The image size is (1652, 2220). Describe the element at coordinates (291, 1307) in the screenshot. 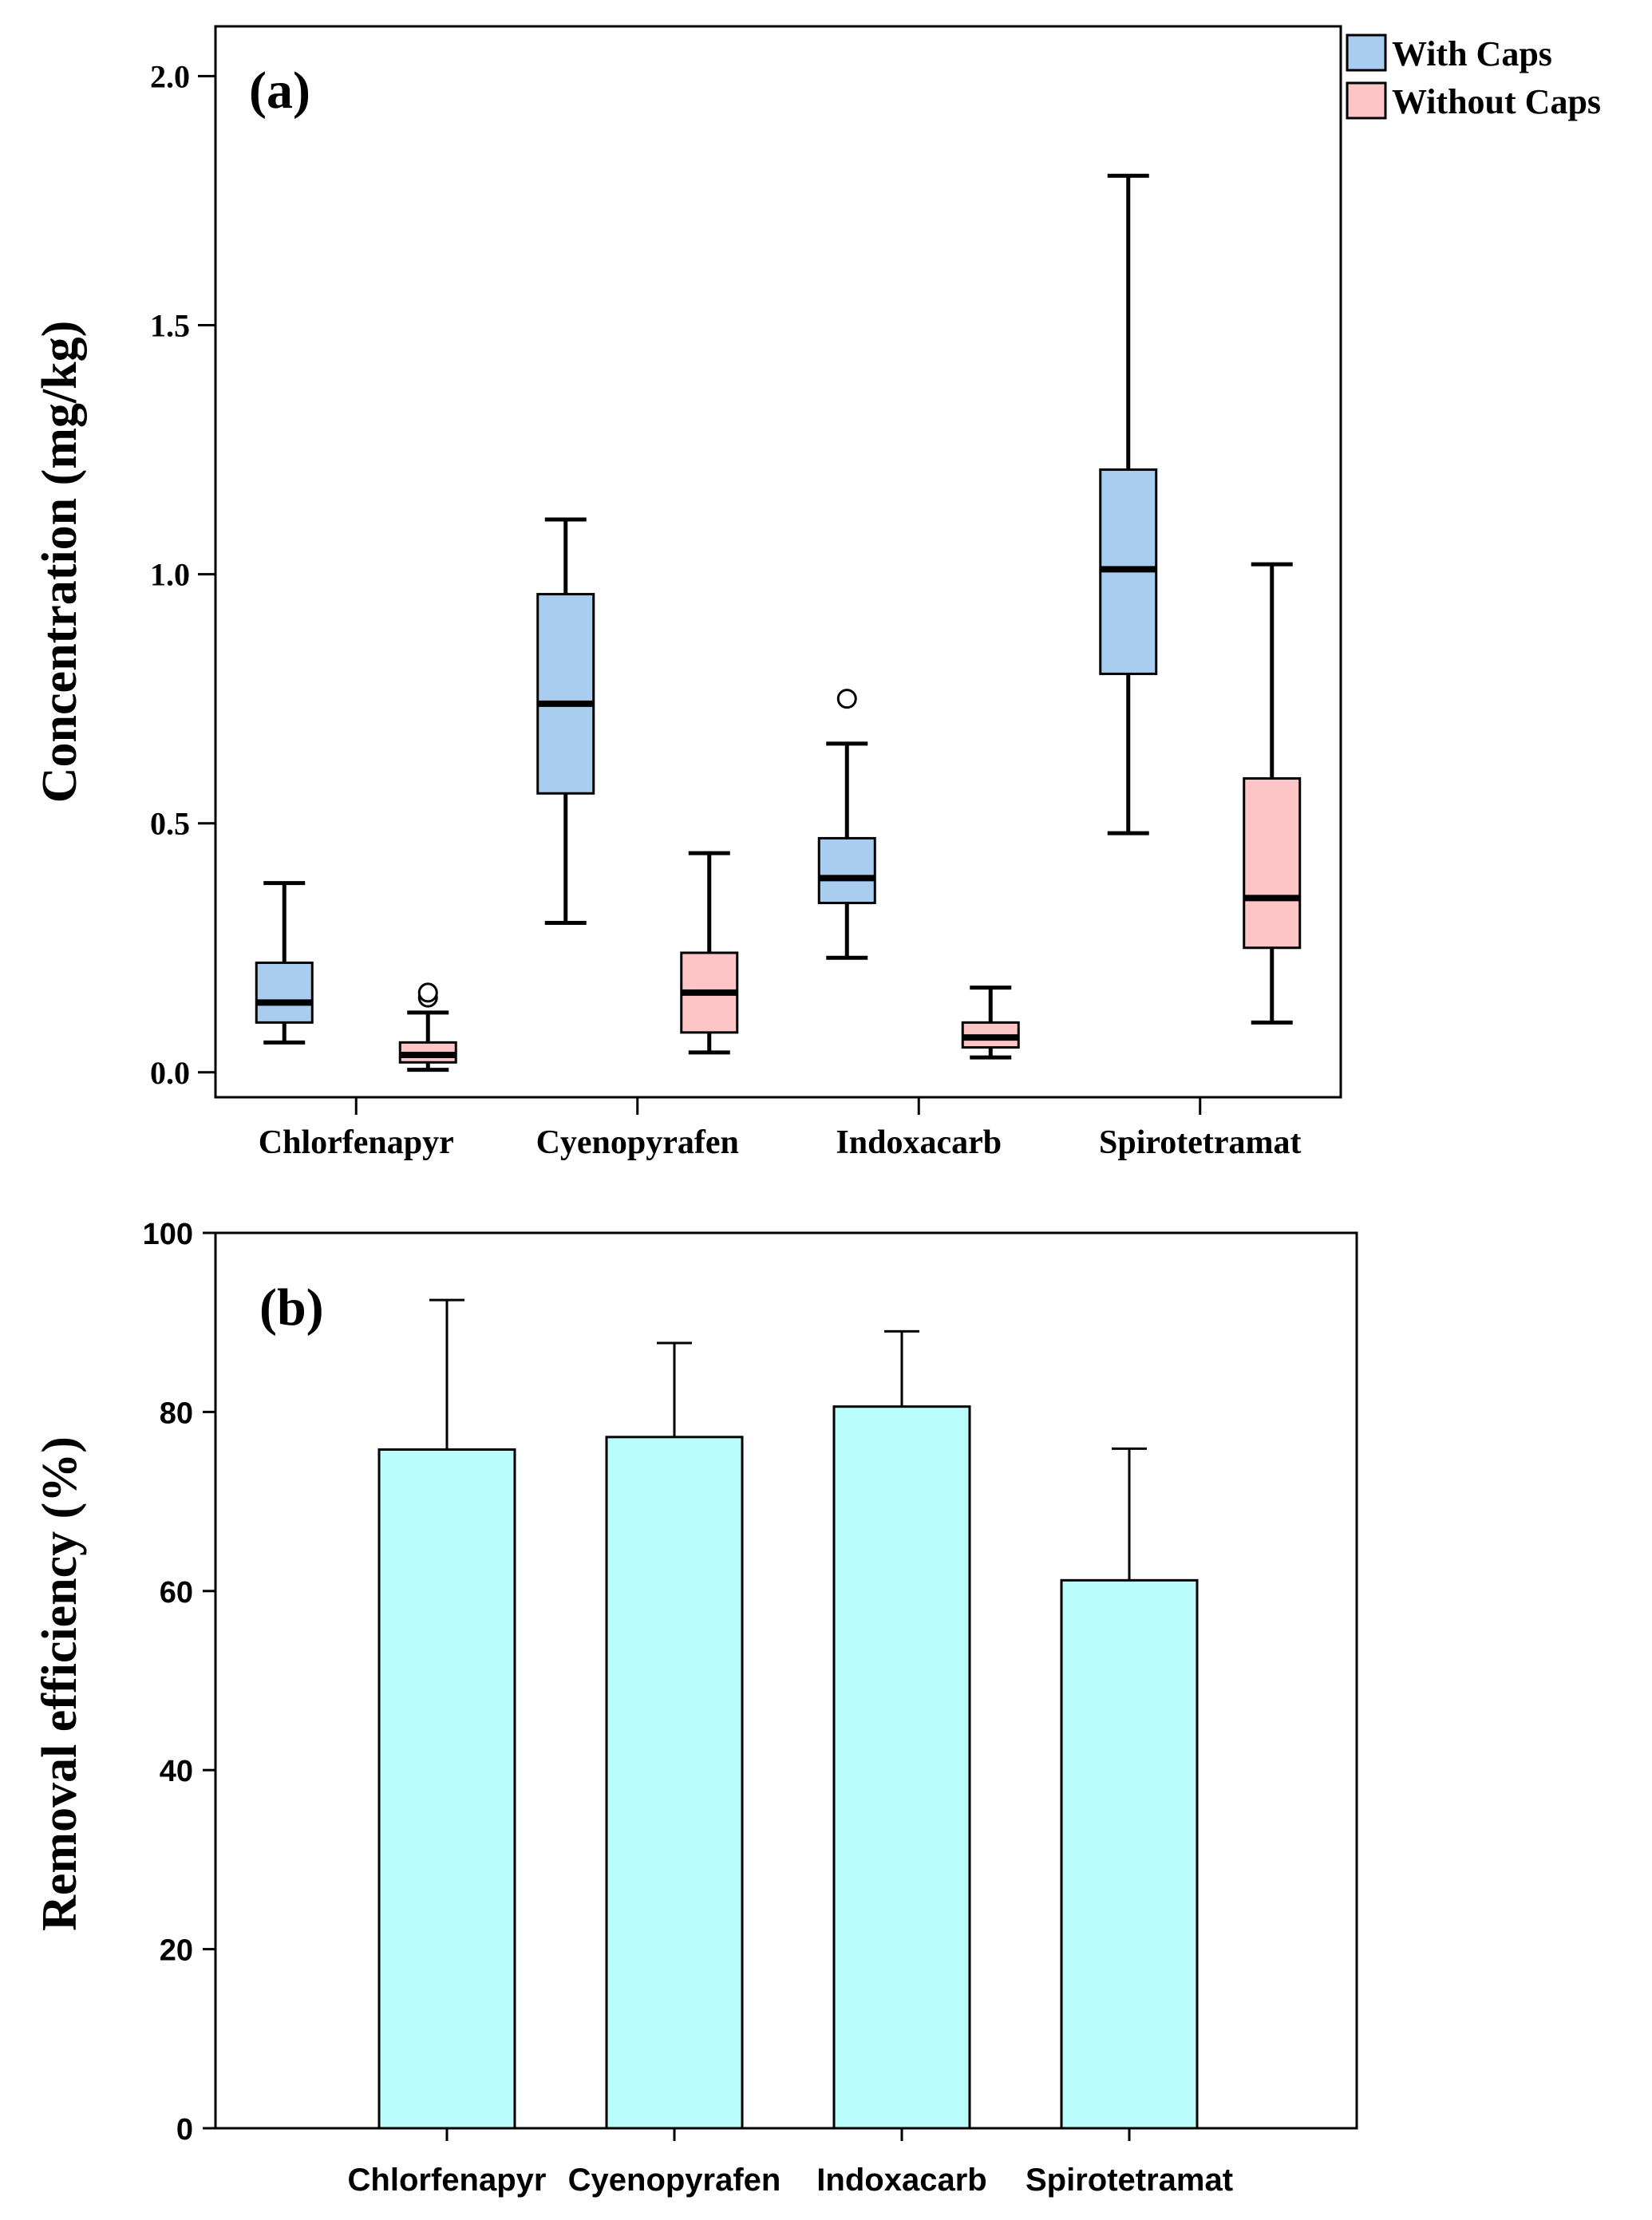

I see `panel-label-b: (b)` at that location.